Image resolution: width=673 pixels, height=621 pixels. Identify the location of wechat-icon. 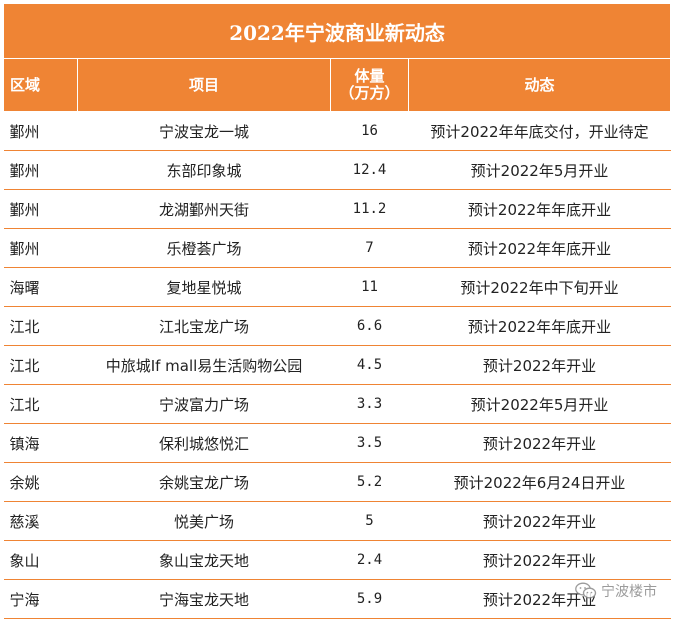
(586, 591).